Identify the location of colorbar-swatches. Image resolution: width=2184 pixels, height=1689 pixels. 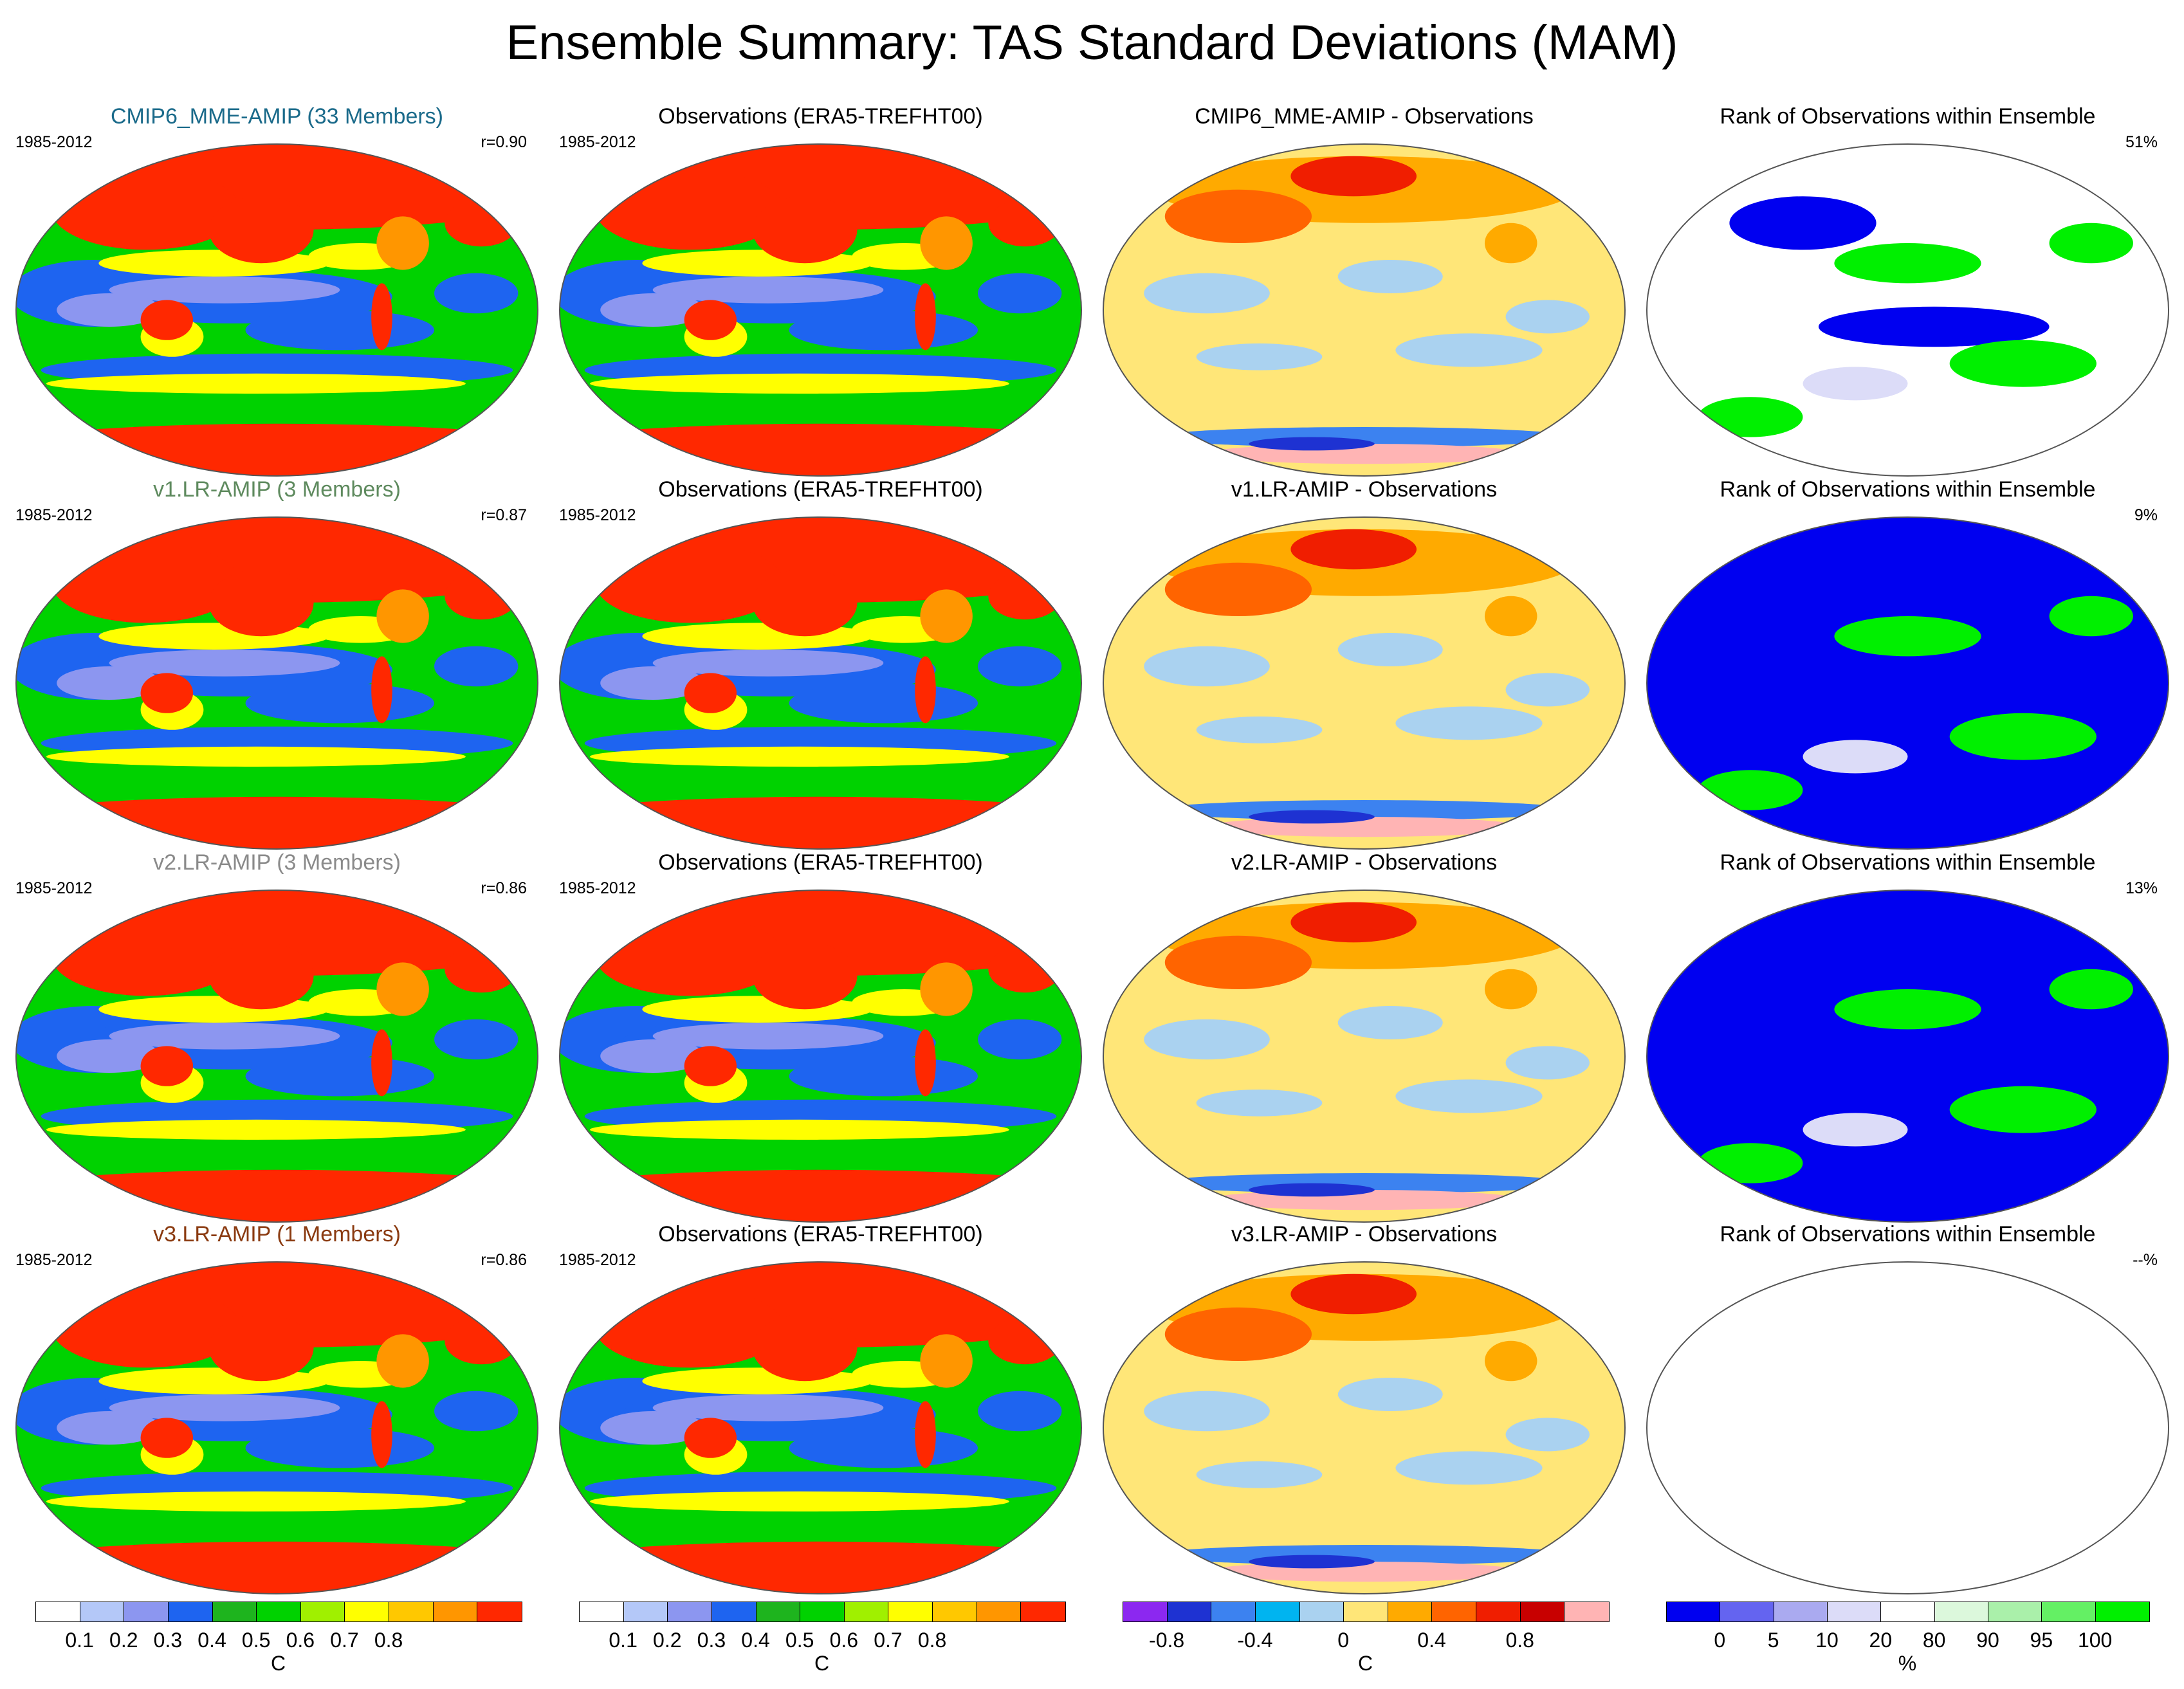
(279, 1612).